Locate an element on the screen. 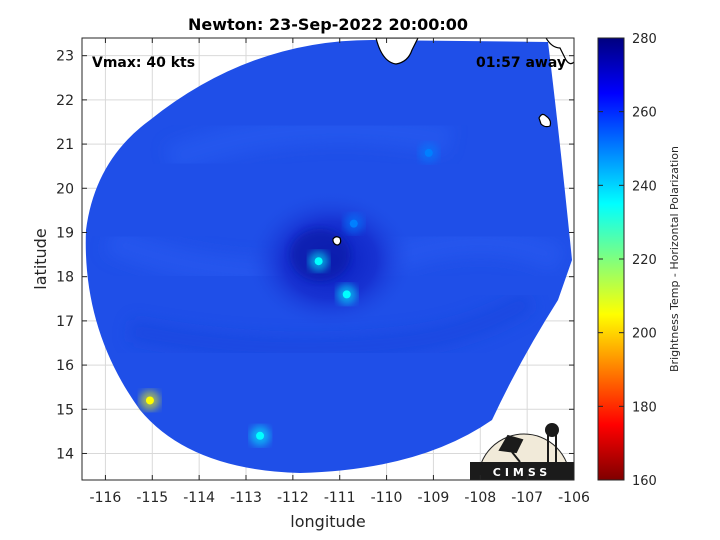 The width and height of the screenshot is (720, 540). colorbar-tick-label: 260 is located at coordinates (644, 113).